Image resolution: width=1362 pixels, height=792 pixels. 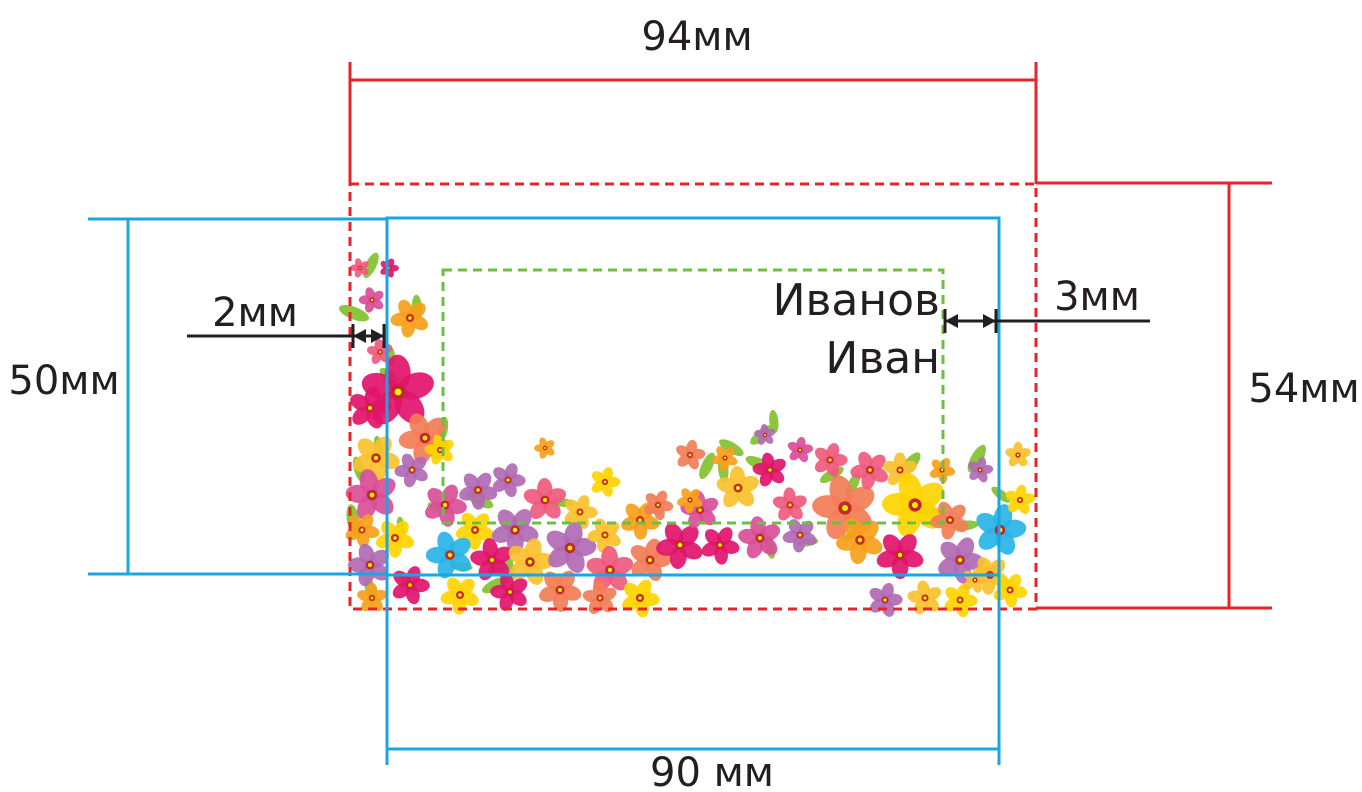 What do you see at coordinates (882, 358) in the screenshot?
I see `card-name-line2: Иван` at bounding box center [882, 358].